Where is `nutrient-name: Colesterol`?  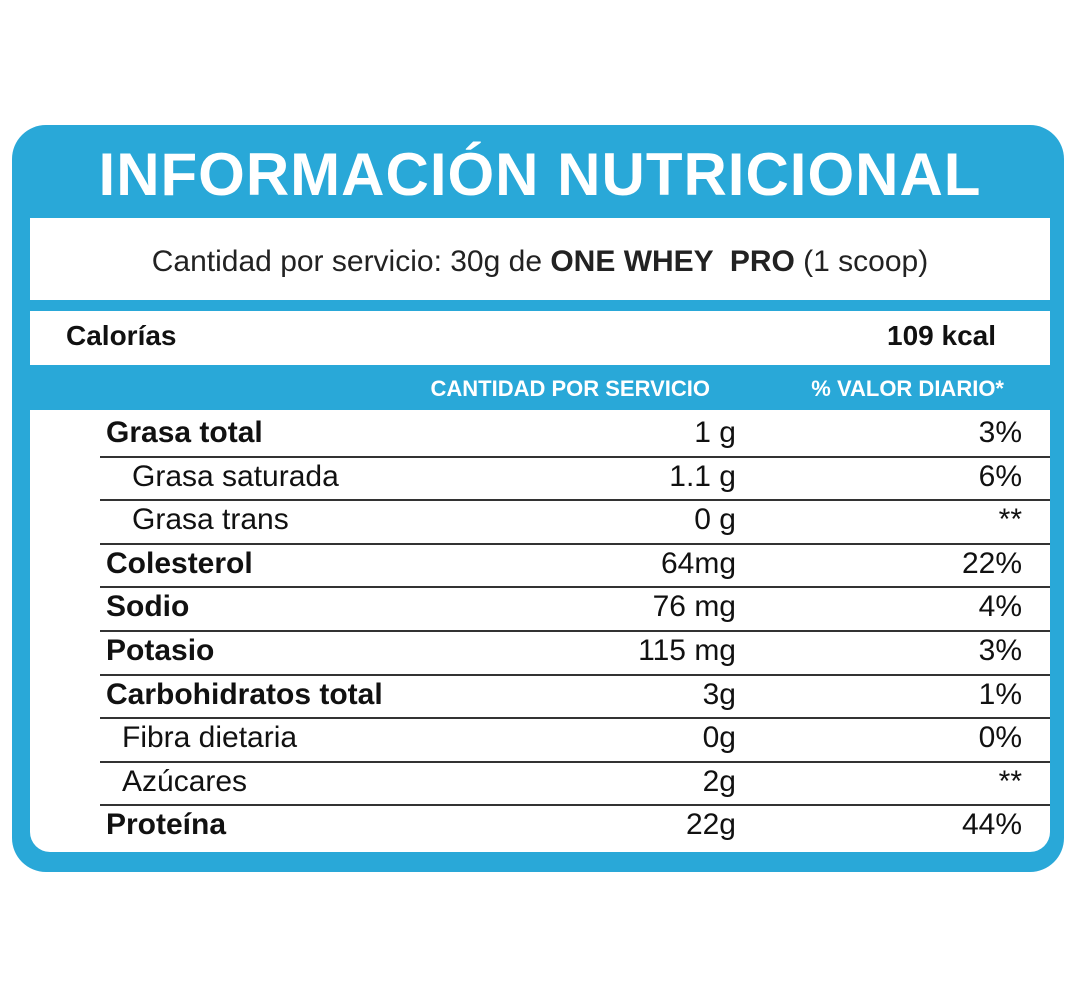 nutrient-name: Colesterol is located at coordinates (179, 563).